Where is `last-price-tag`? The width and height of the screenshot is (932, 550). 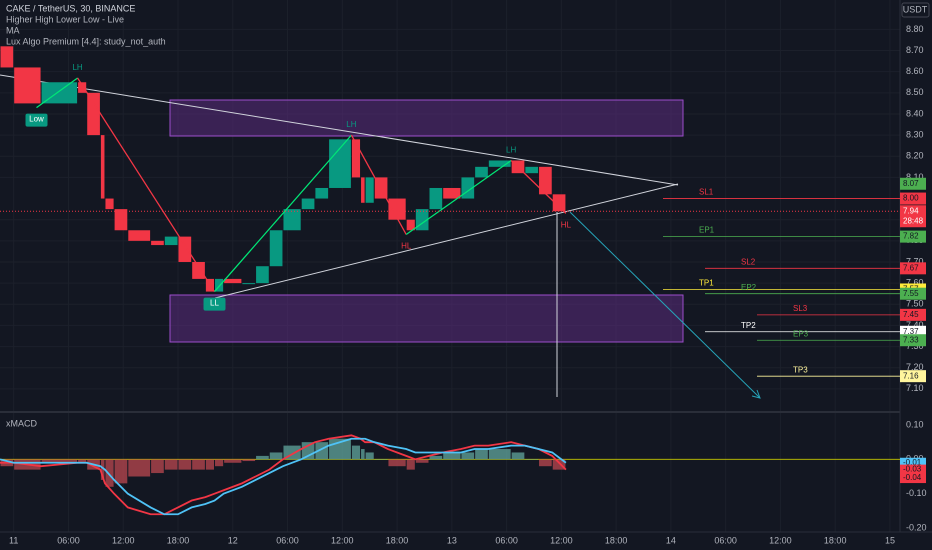 last-price-tag is located at coordinates (913, 216).